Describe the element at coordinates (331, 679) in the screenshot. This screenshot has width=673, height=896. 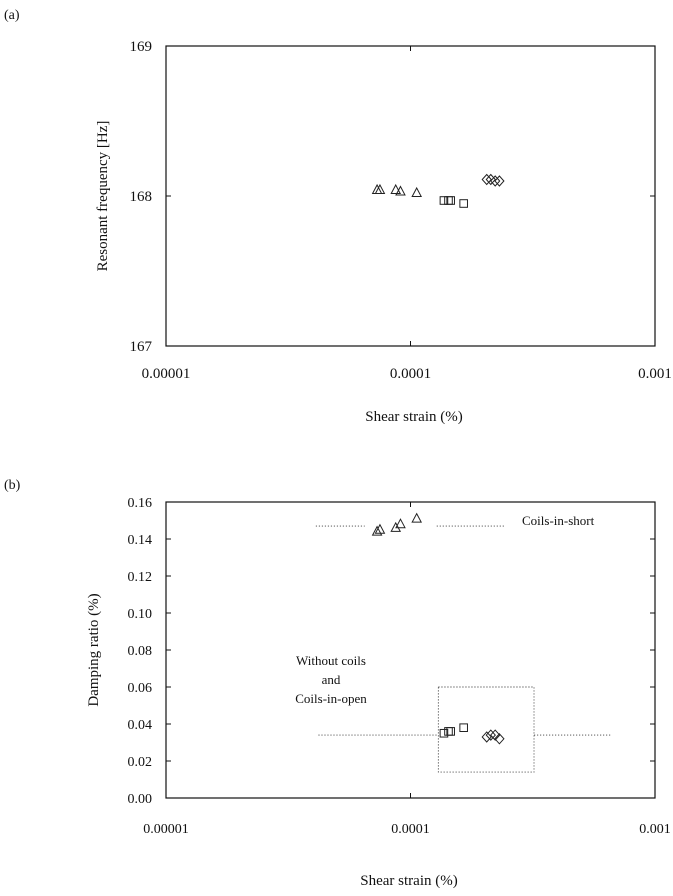
I see `and-label: and` at that location.